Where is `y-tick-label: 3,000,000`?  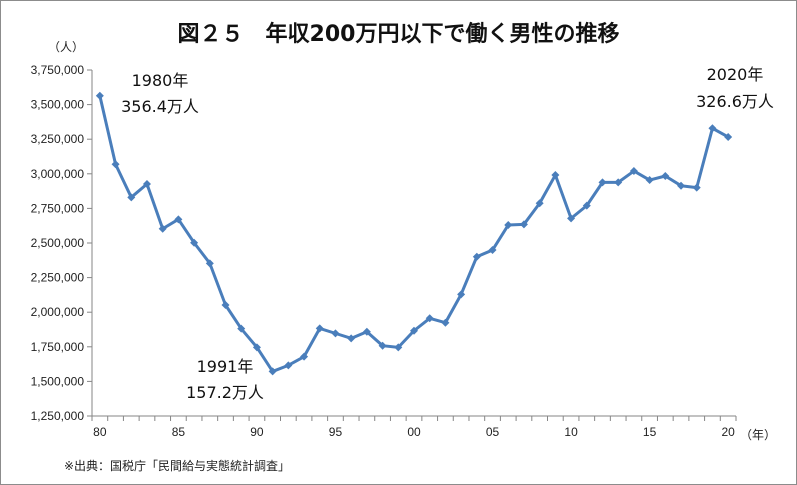 y-tick-label: 3,000,000 is located at coordinates (58, 174).